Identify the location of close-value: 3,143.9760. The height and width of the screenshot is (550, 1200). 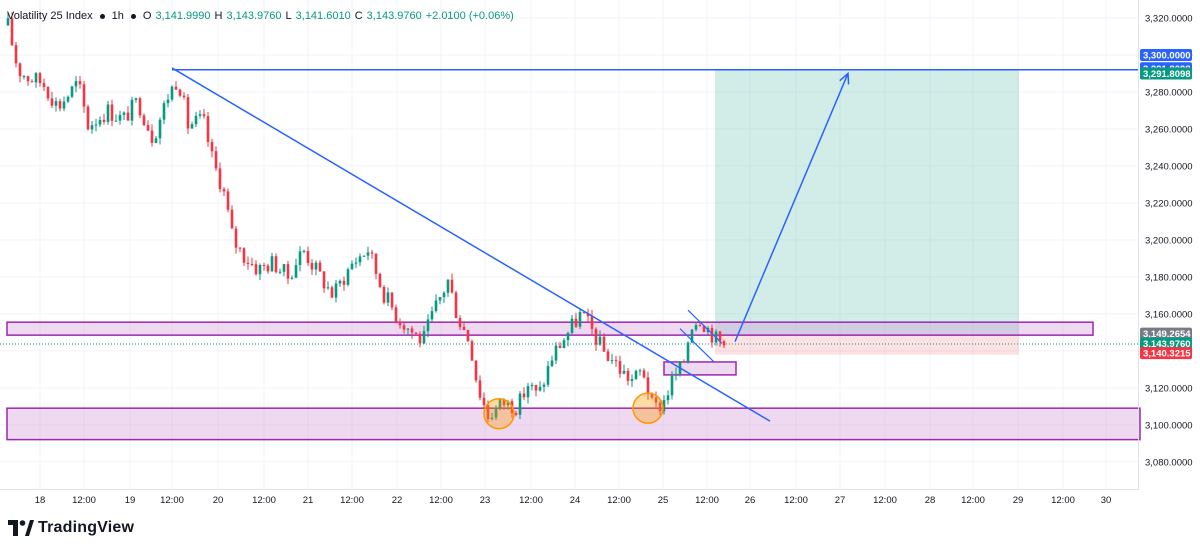
(394, 16).